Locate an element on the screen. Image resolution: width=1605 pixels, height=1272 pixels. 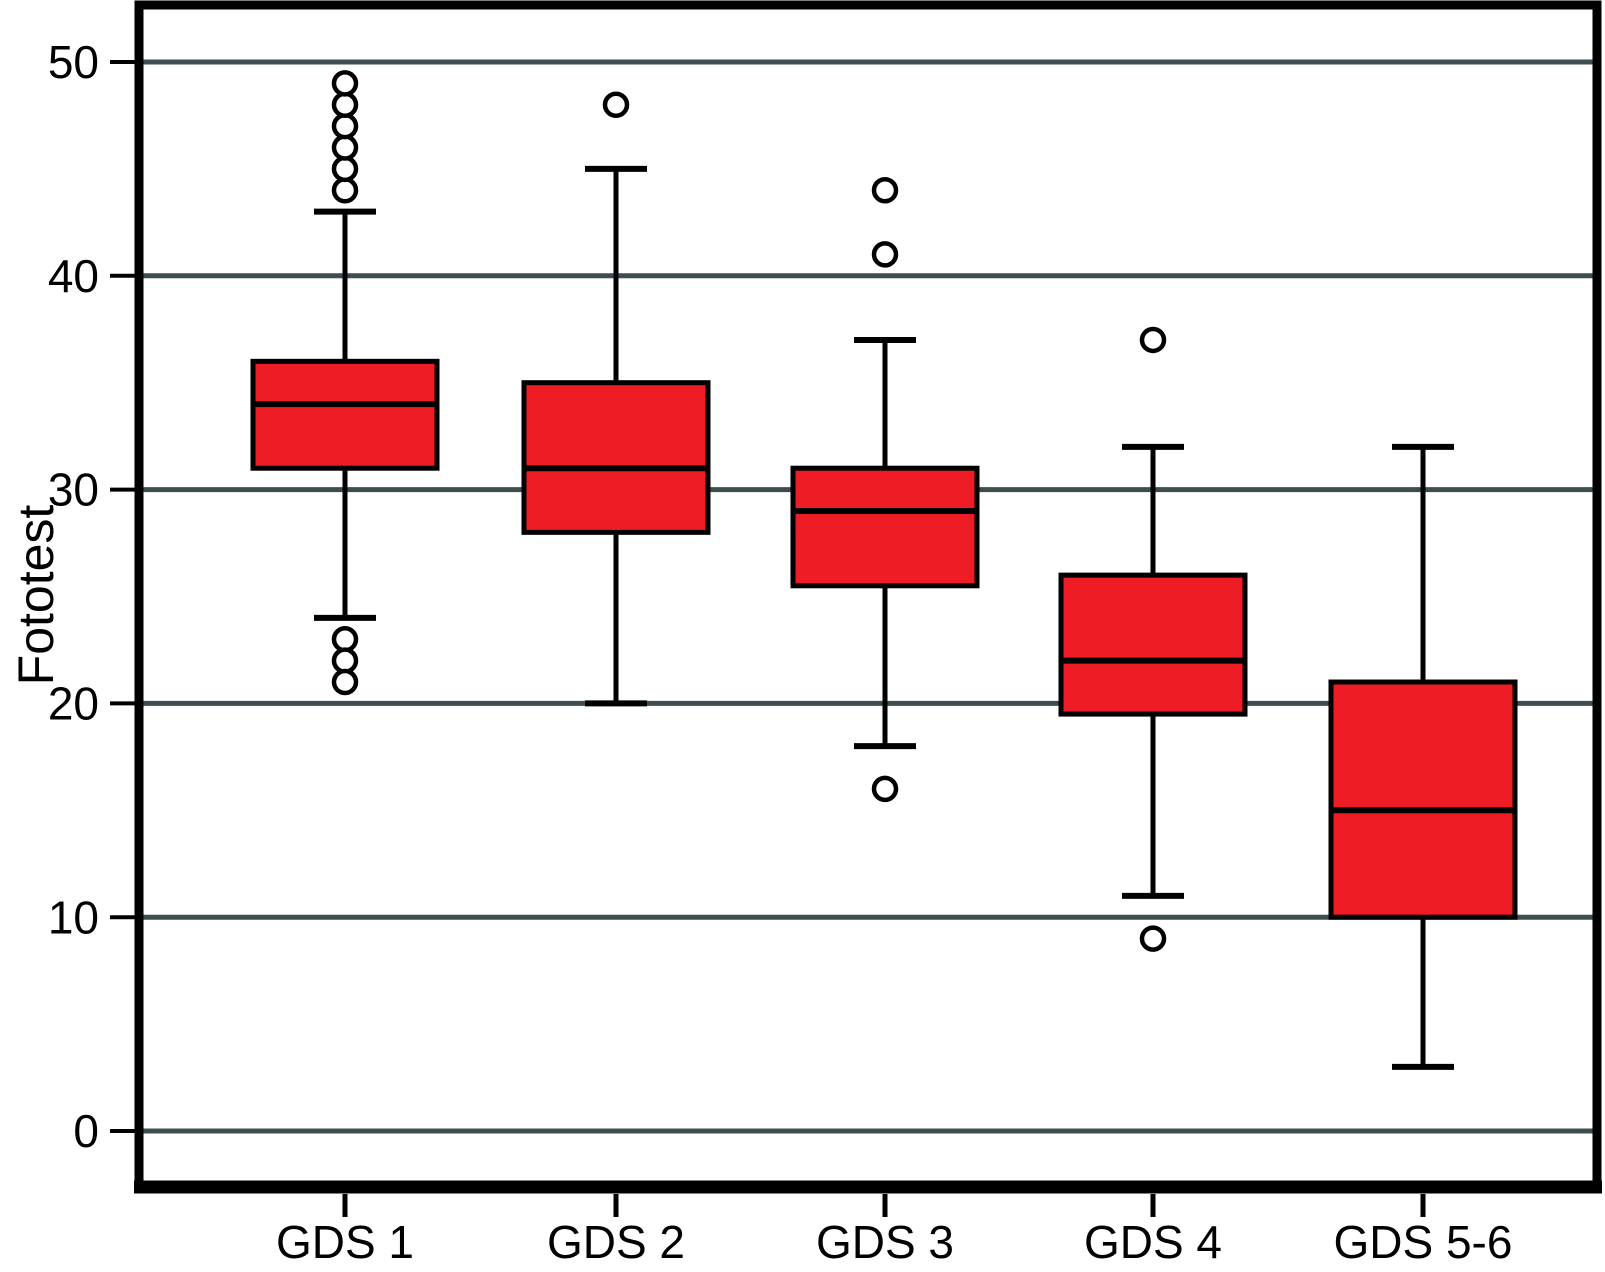
y-tick-label: 0 is located at coordinates (86, 1131).